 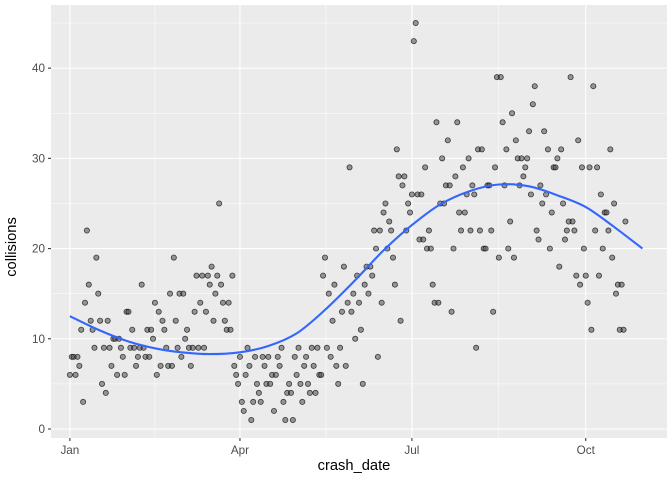 What do you see at coordinates (39, 68) in the screenshot?
I see `y-tick-label: 40` at bounding box center [39, 68].